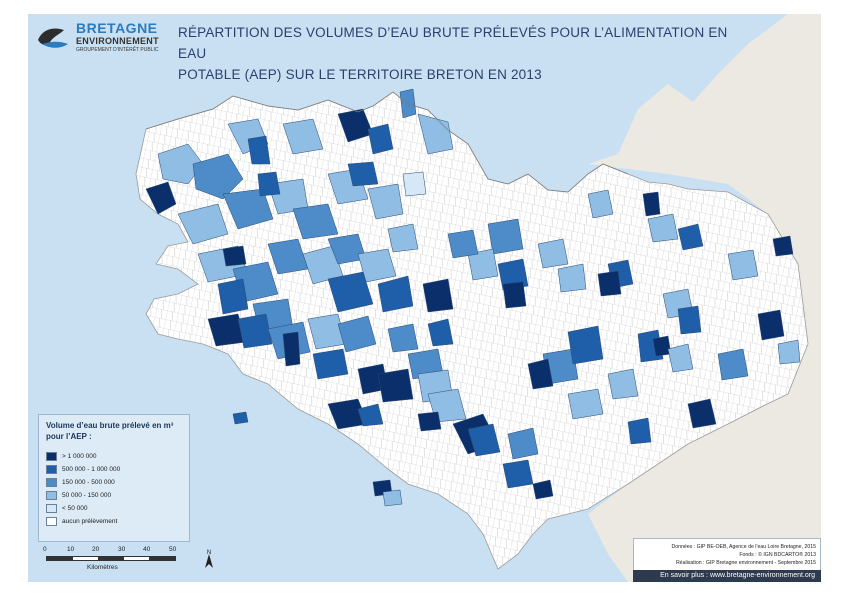 Image resolution: width=842 pixels, height=595 pixels. Describe the element at coordinates (45, 549) in the screenshot. I see `scale-tick-label: 0` at that location.